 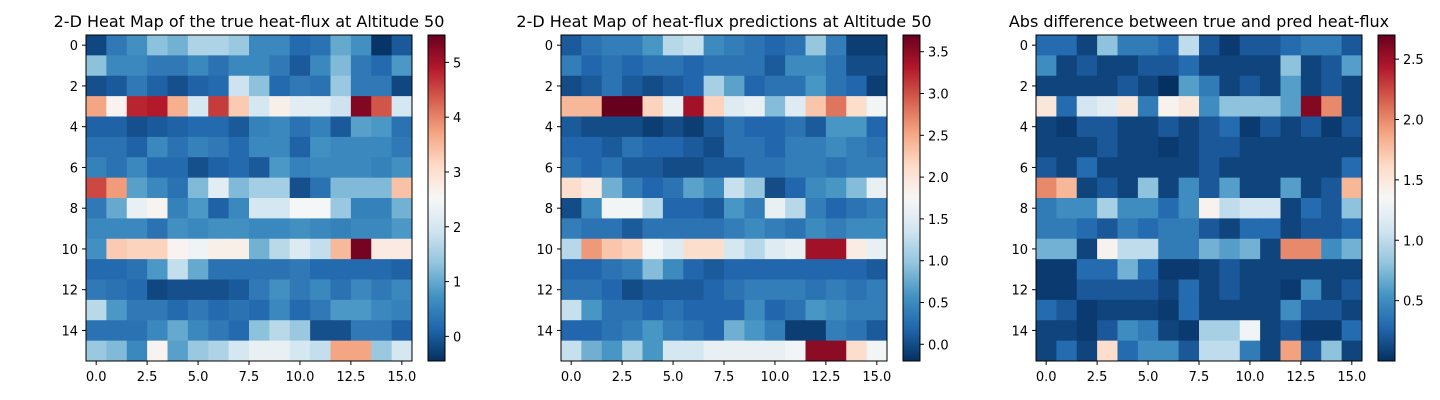 I want to click on colorbar-tick-label: 5, so click(x=457, y=63).